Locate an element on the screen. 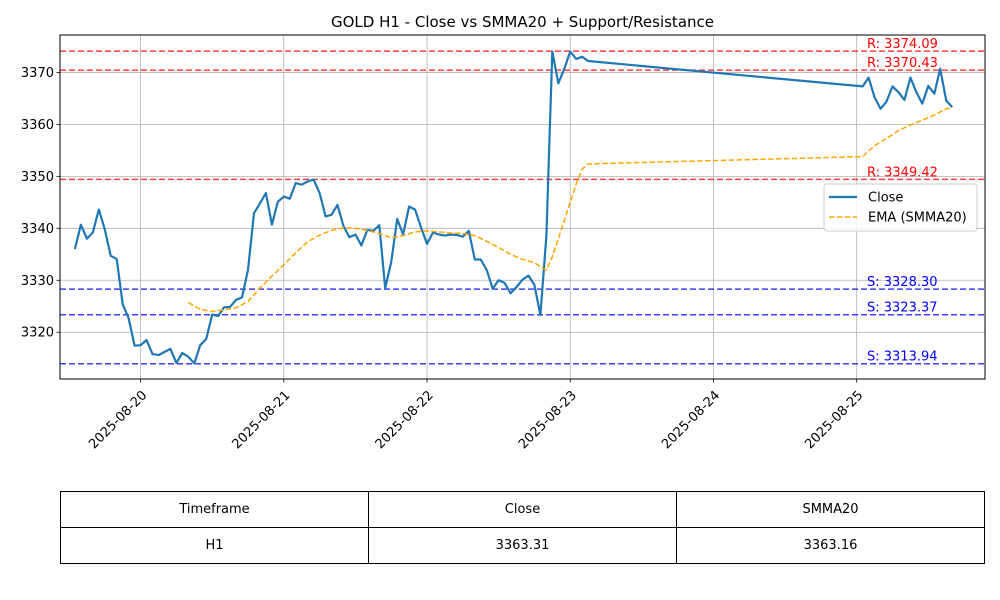 The height and width of the screenshot is (600, 1000). resistance-label: R: 3349.42 is located at coordinates (902, 172).